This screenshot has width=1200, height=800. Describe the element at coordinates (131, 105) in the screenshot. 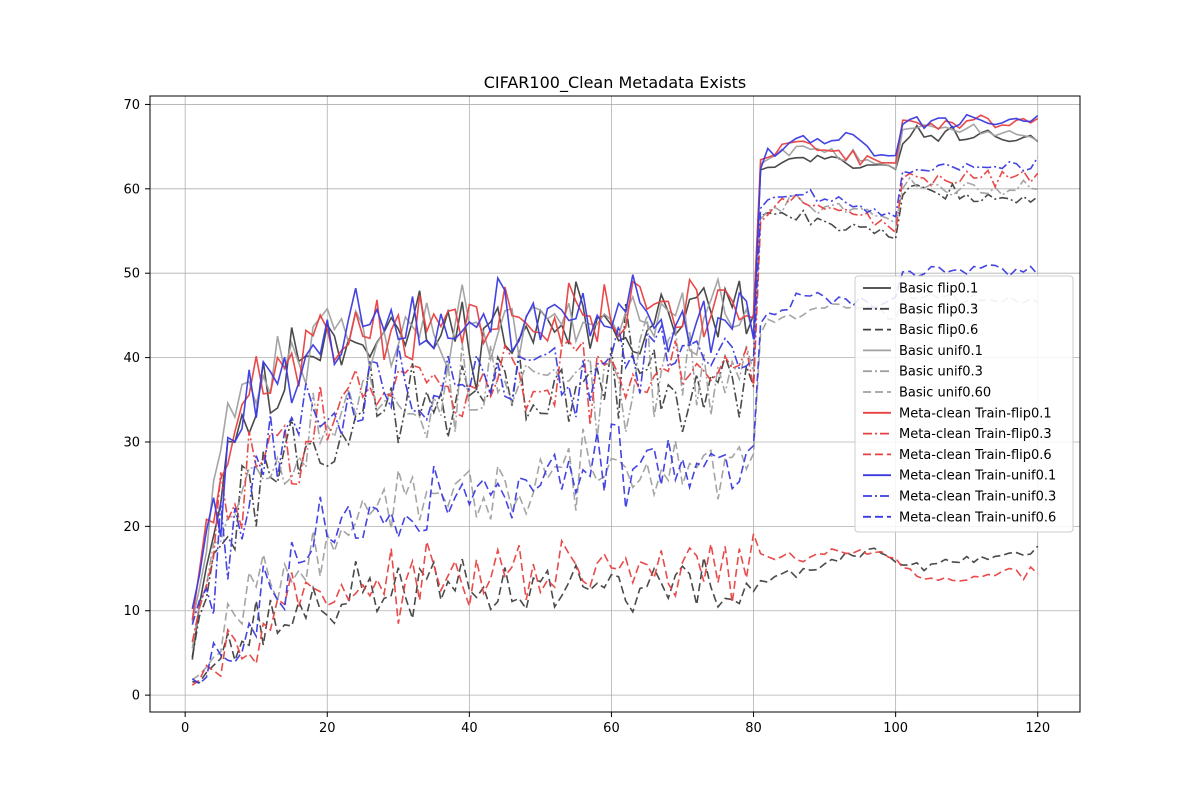

I see `y-tick-label: 70` at that location.